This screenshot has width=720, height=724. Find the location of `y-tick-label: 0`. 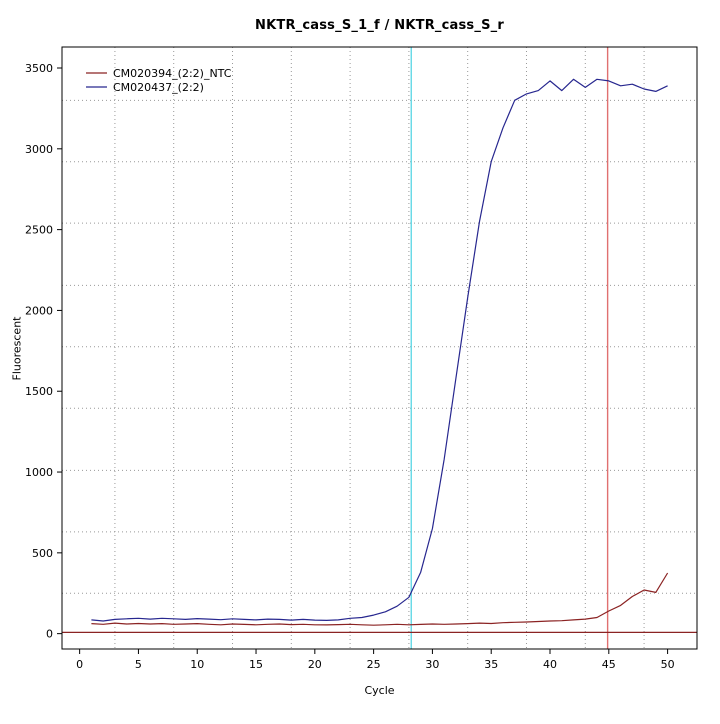

y-tick-label: 0 is located at coordinates (49, 634).